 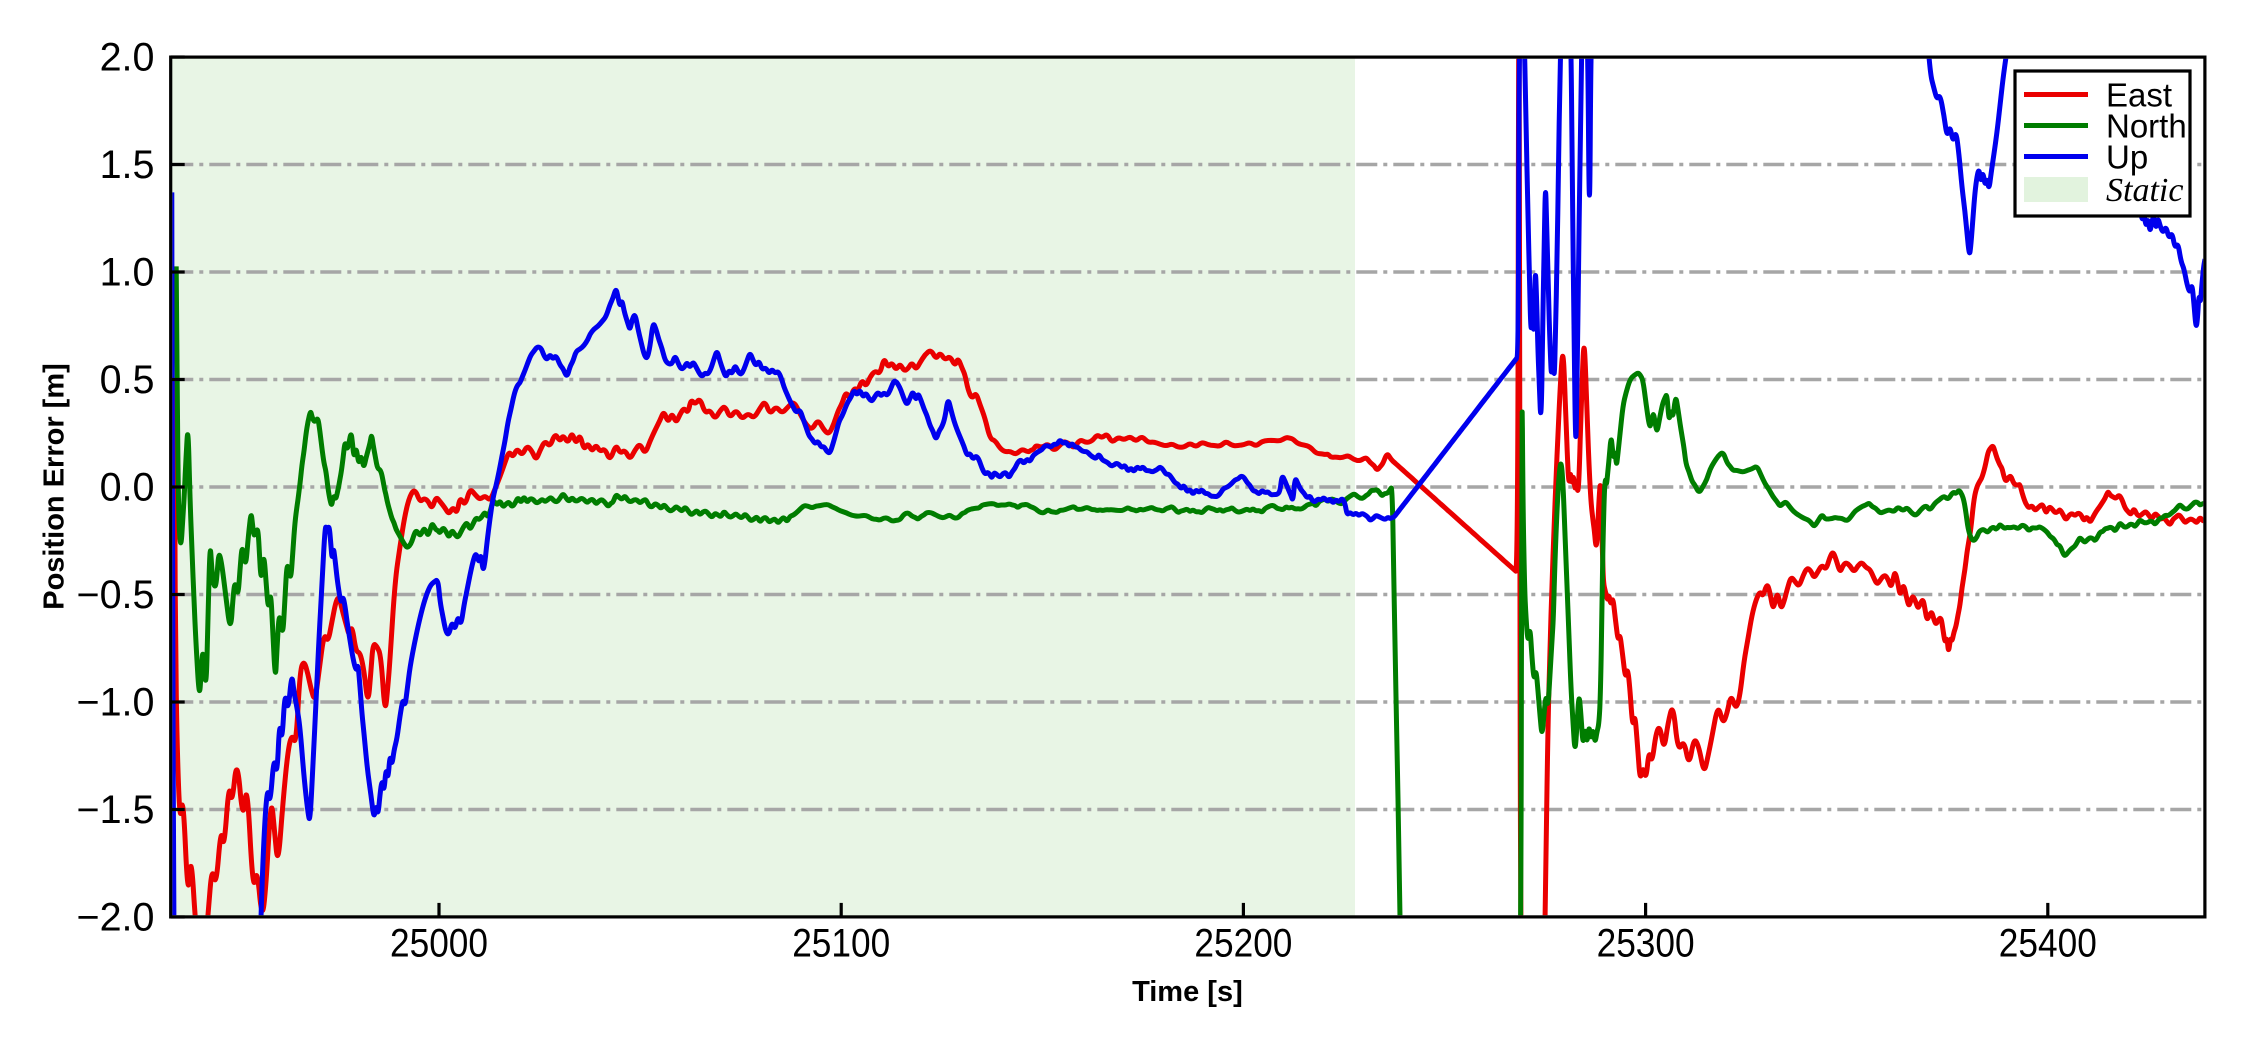 I want to click on svg-text: 25200, so click(x=1243, y=944).